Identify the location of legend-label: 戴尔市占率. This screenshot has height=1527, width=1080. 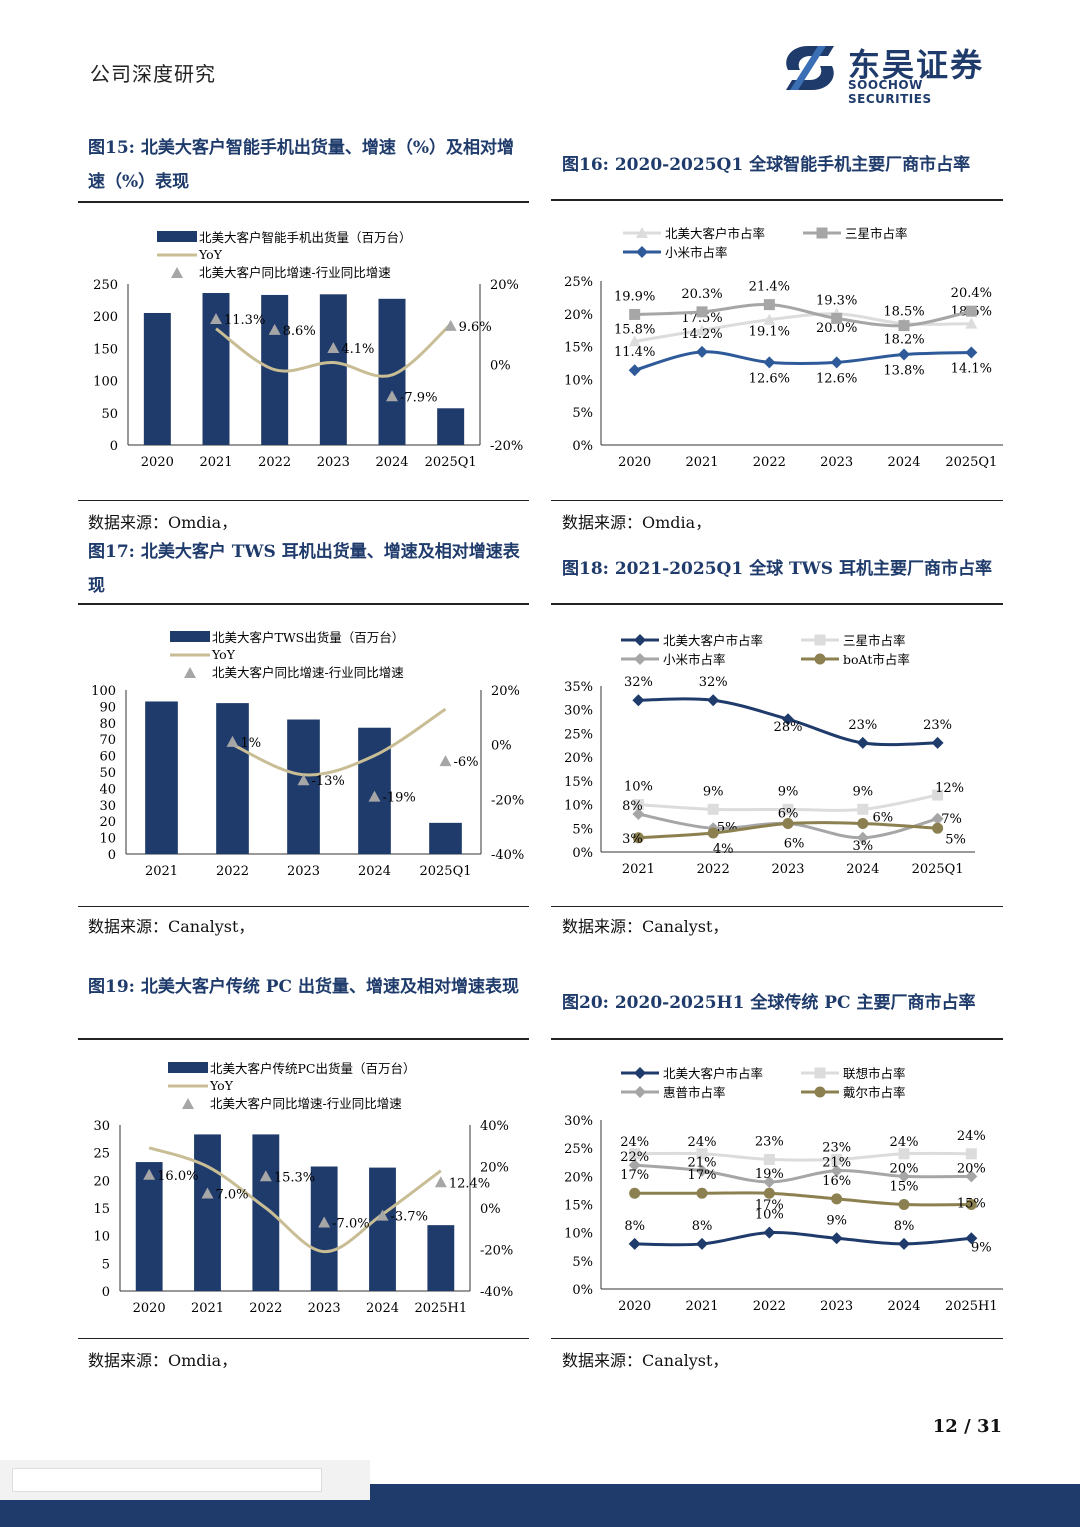
(874, 1092).